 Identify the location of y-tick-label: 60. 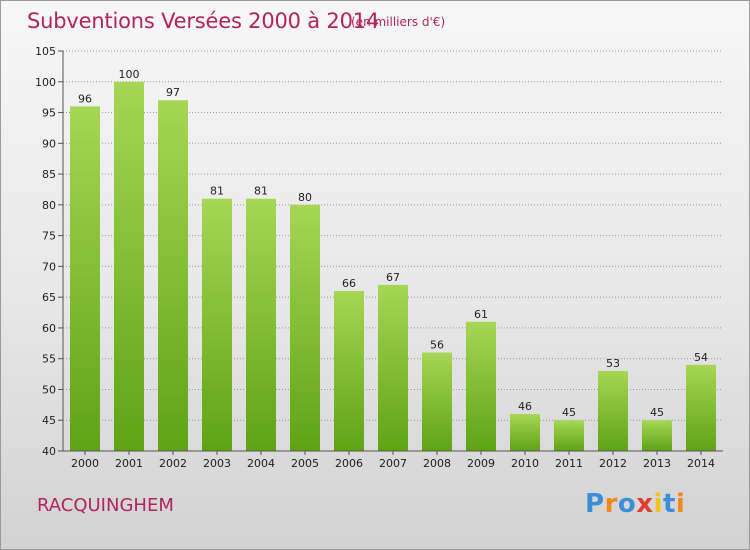
(49, 328).